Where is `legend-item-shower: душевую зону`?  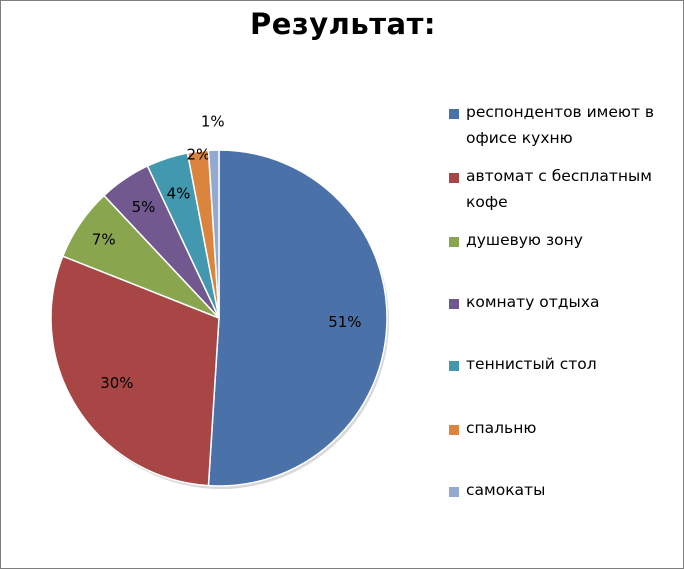 legend-item-shower: душевую зону is located at coordinates (564, 242).